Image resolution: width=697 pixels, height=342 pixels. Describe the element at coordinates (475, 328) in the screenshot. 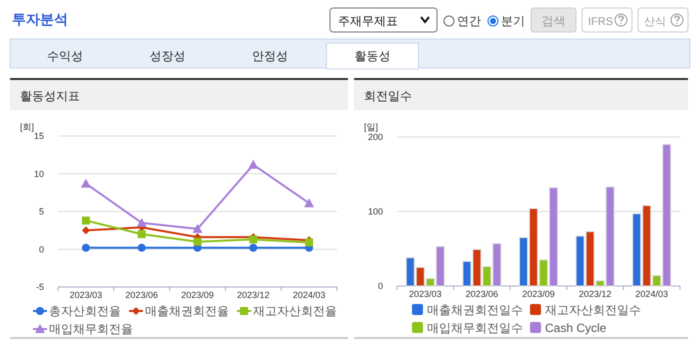

I see `legend-label: 매입채무회전일수` at that location.